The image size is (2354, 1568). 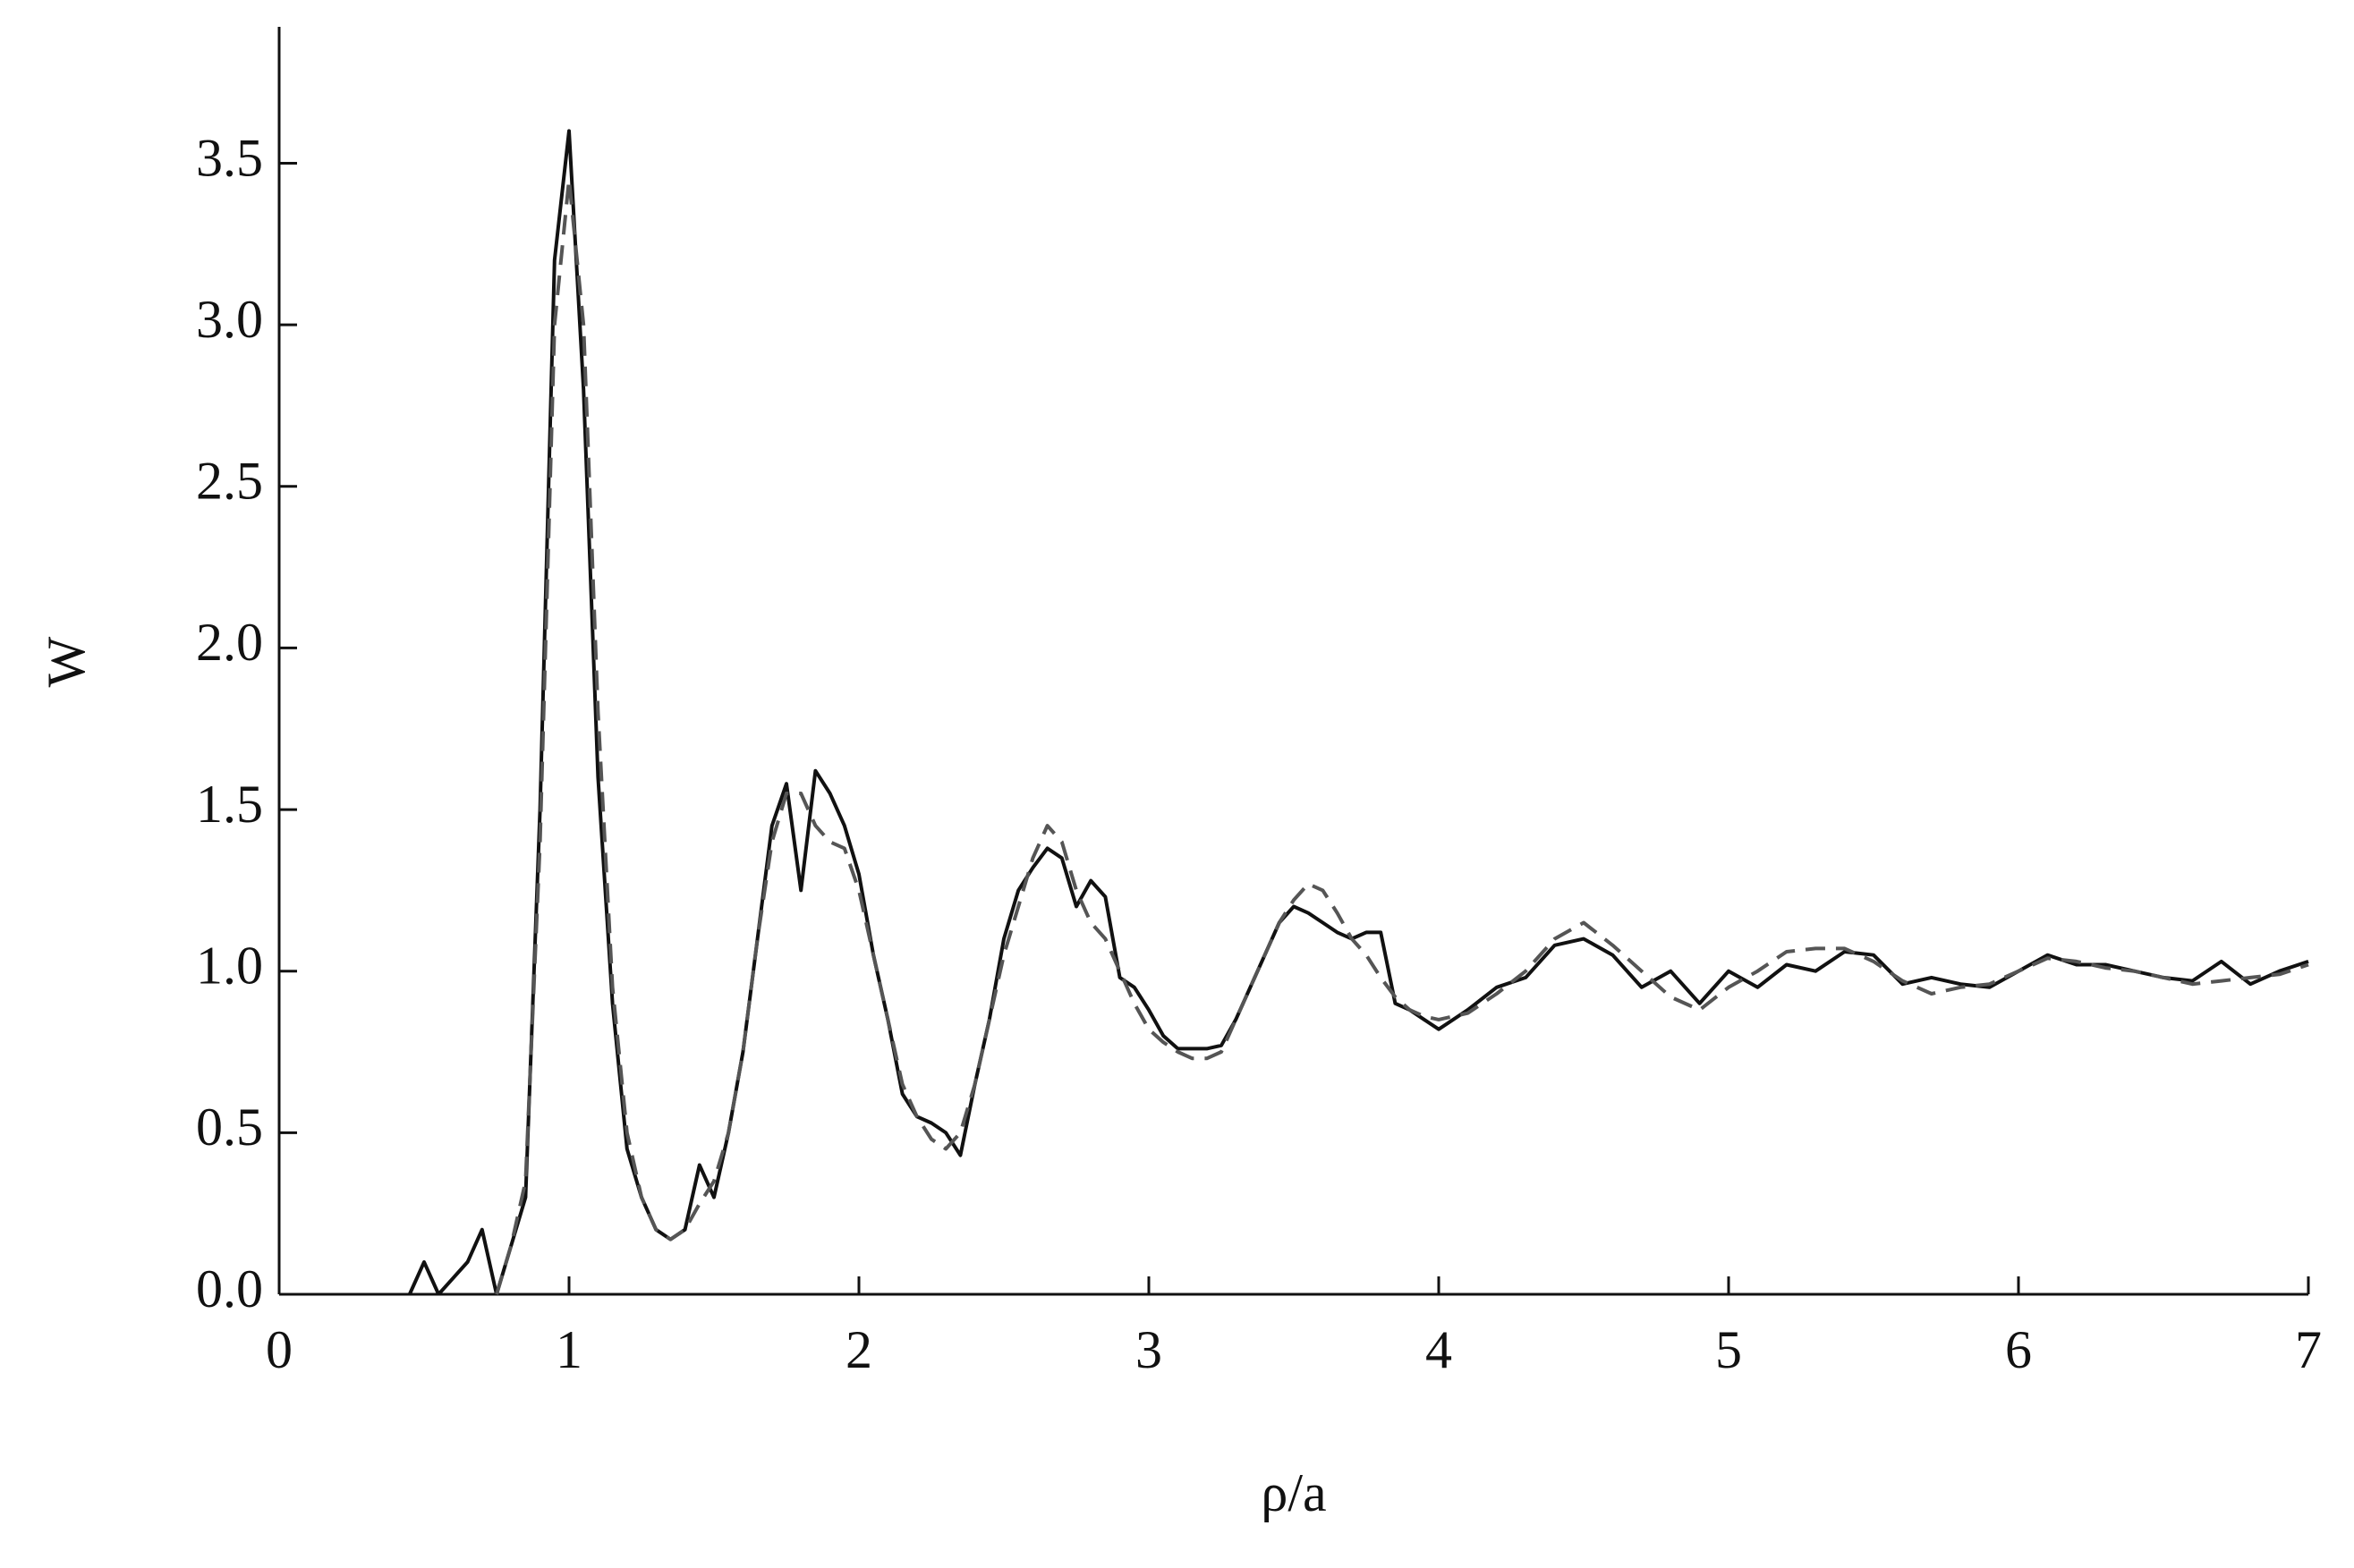 What do you see at coordinates (1294, 1493) in the screenshot?
I see `x-axis-label: ρ/a` at bounding box center [1294, 1493].